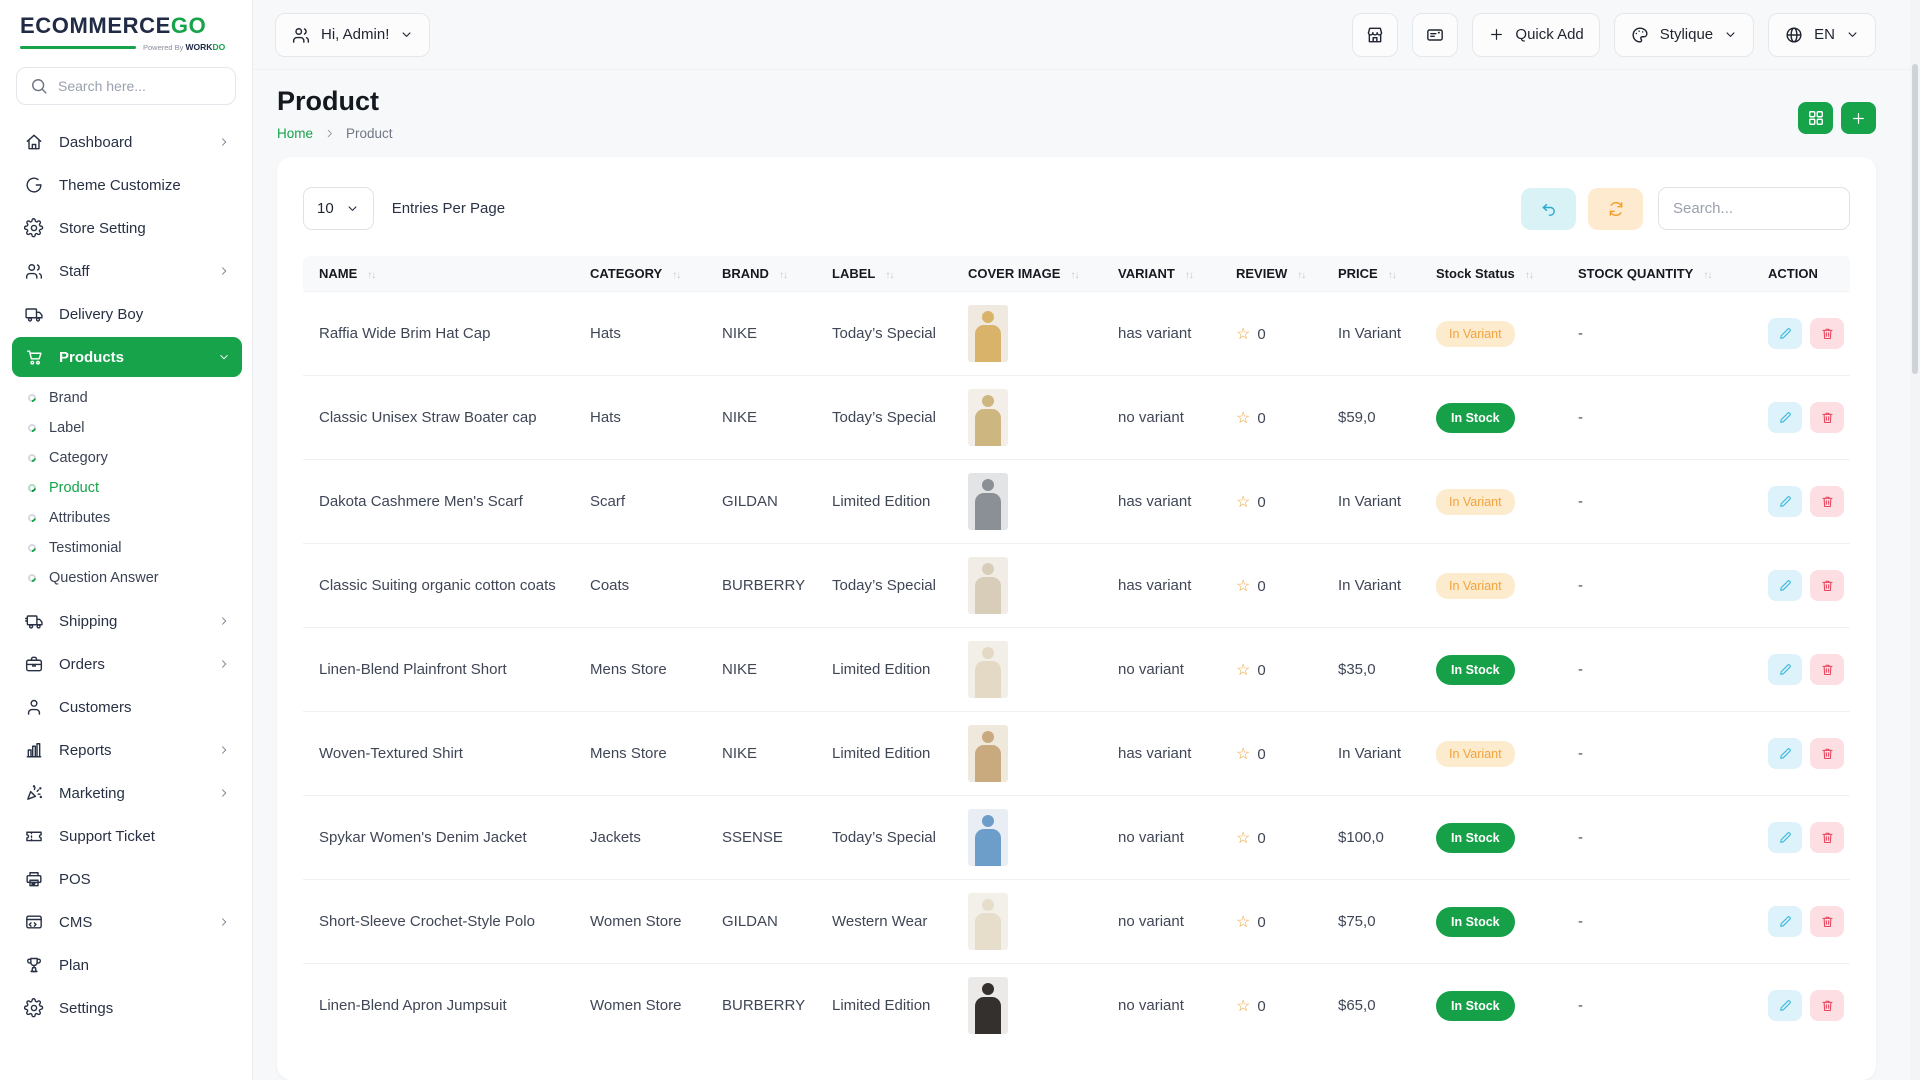 This screenshot has height=1080, width=1920. Describe the element at coordinates (224, 357) in the screenshot. I see `chevron-down-icon` at that location.